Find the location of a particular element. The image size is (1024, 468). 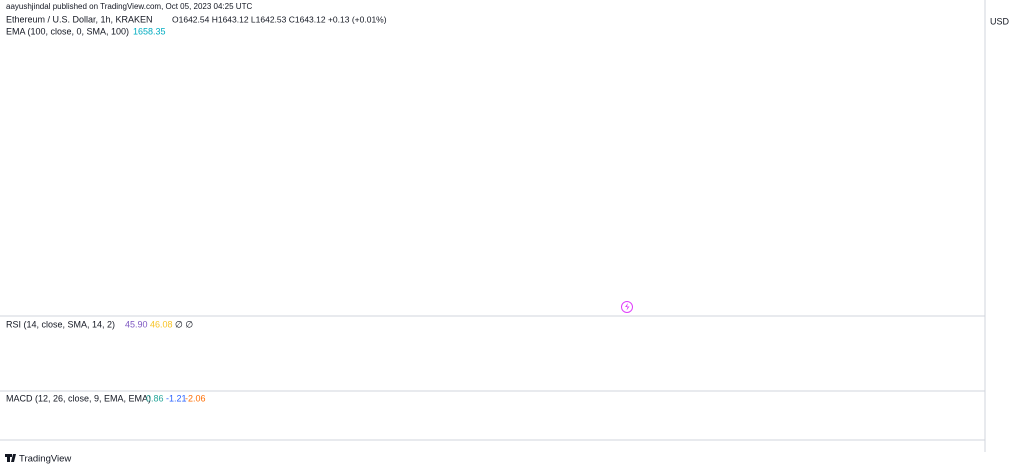

rsi-bands: ∅ ∅ is located at coordinates (184, 324).